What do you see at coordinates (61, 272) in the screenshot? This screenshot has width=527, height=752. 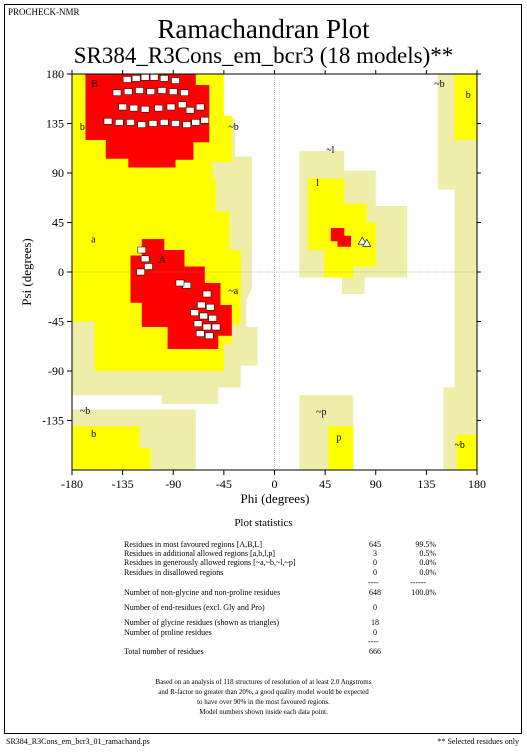 I see `y-tick-label: 0` at bounding box center [61, 272].